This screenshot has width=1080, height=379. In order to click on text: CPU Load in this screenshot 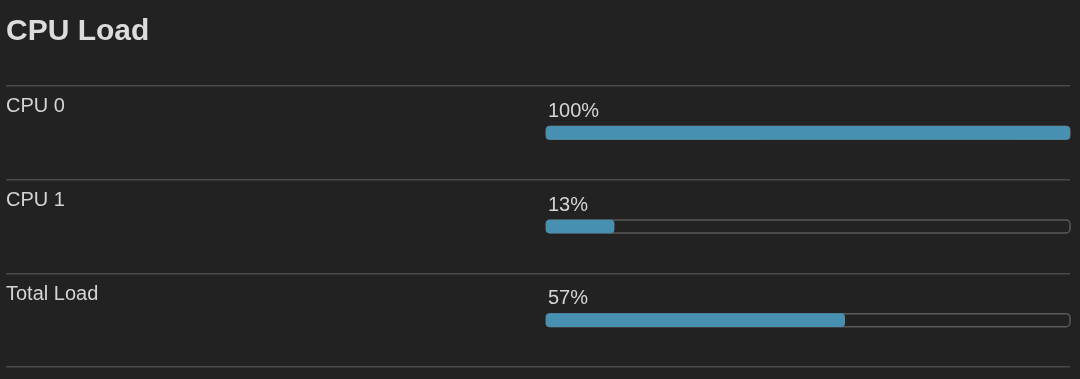, I will do `click(78, 30)`.